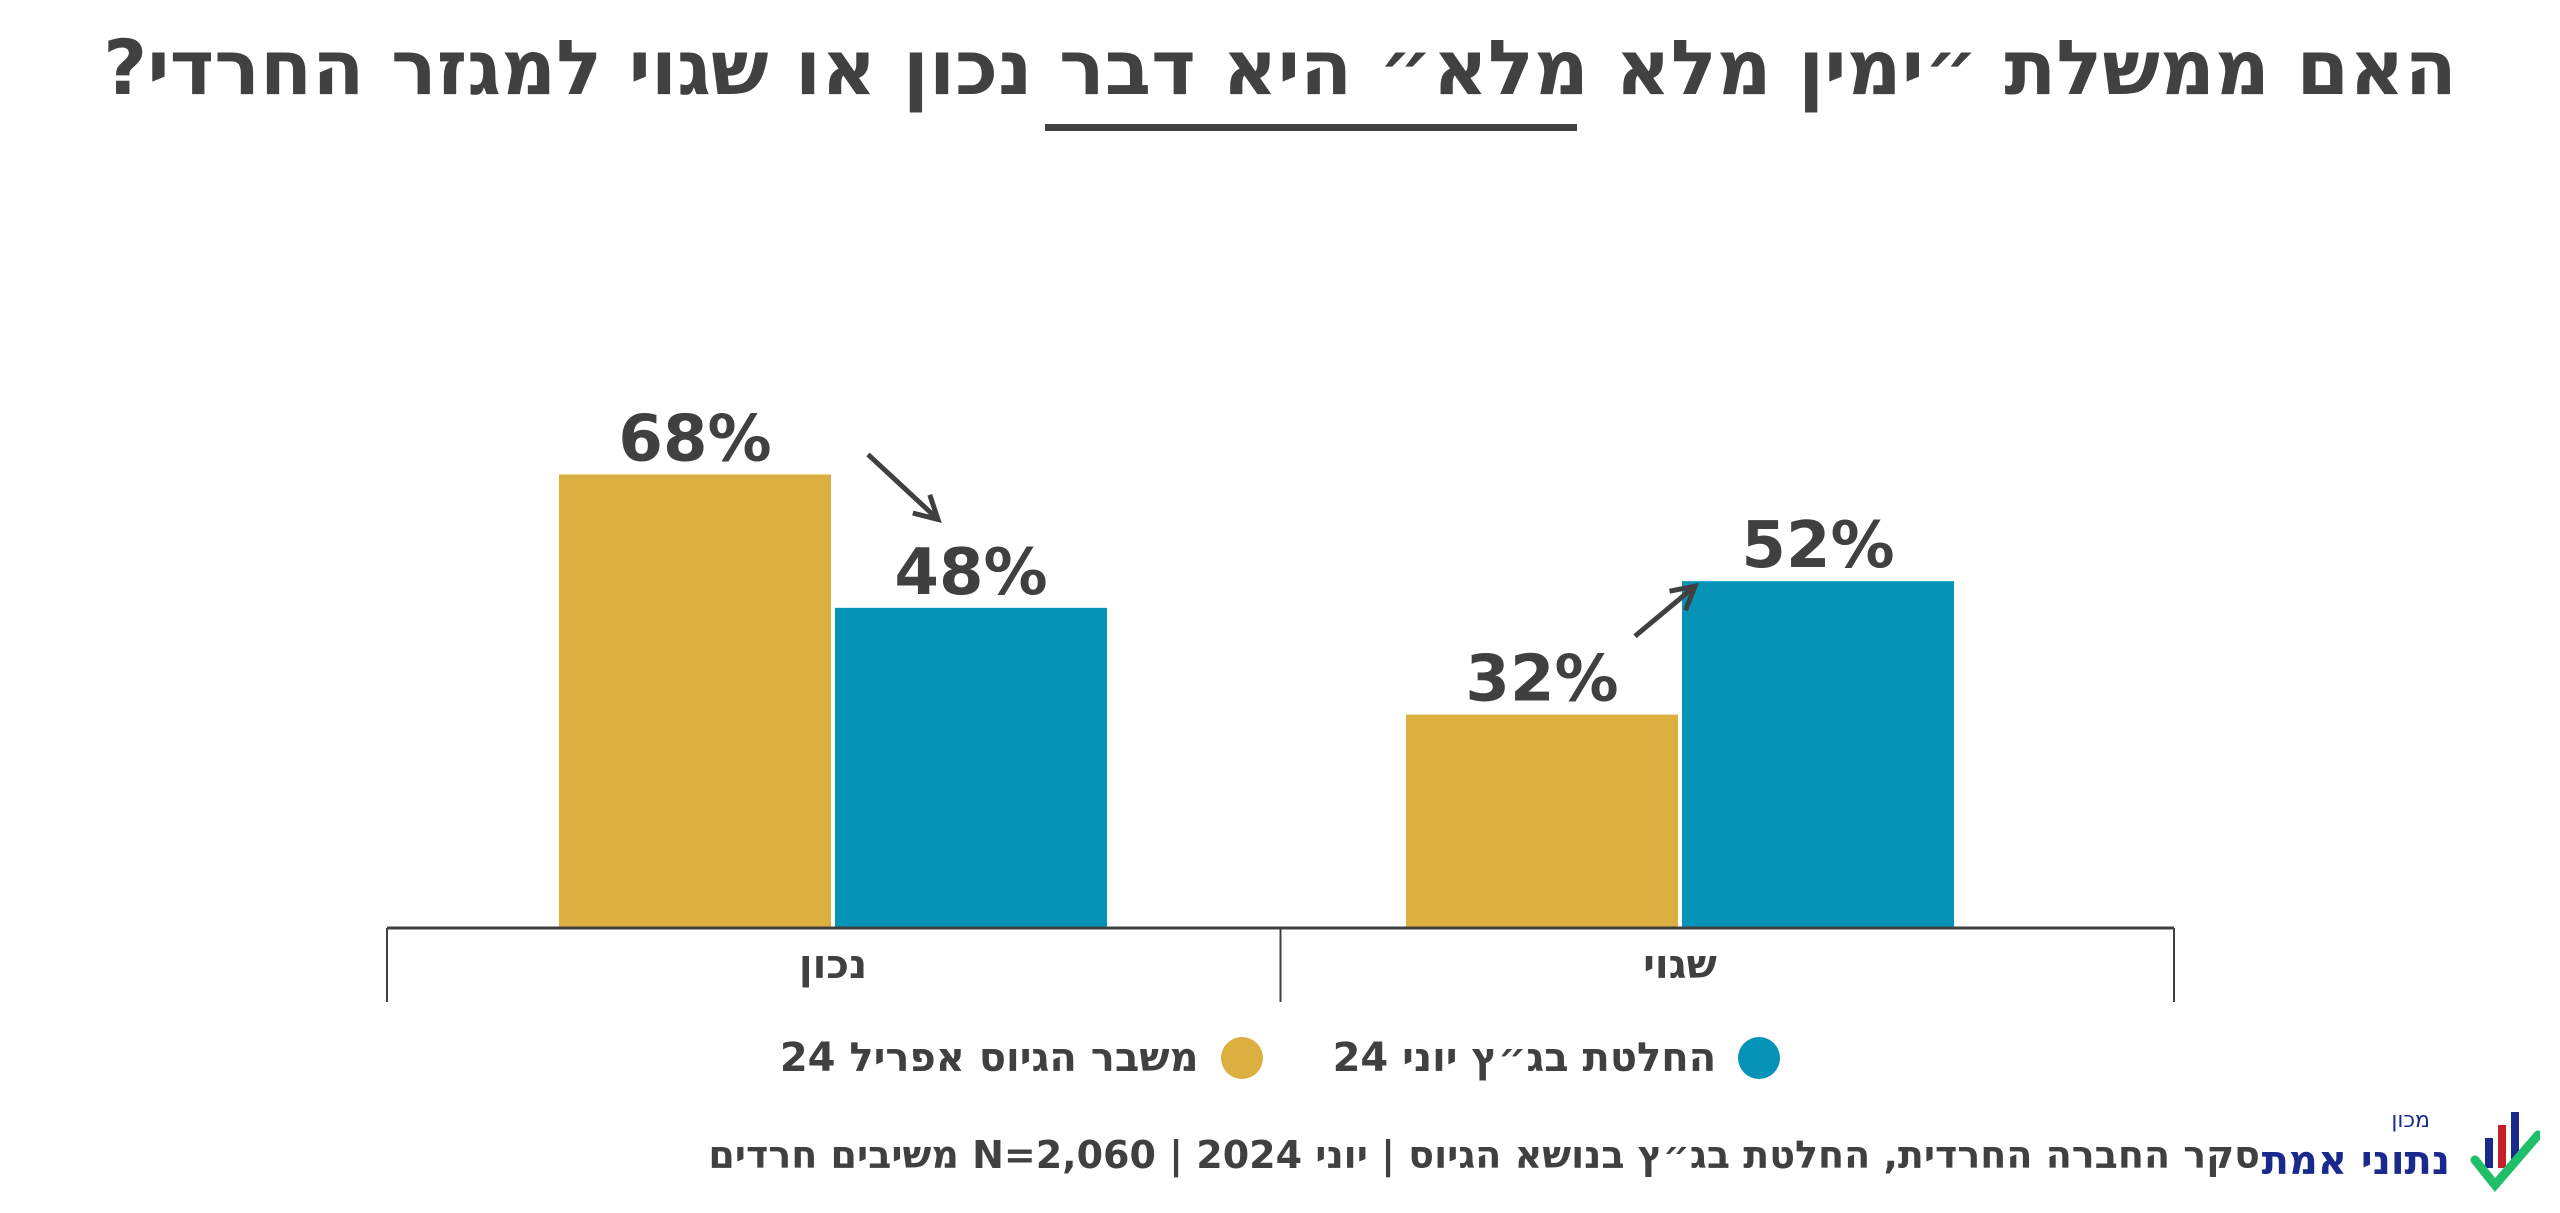 The width and height of the screenshot is (2560, 1213). What do you see at coordinates (2410, 1120) in the screenshot?
I see `logo-small-text: מכון` at bounding box center [2410, 1120].